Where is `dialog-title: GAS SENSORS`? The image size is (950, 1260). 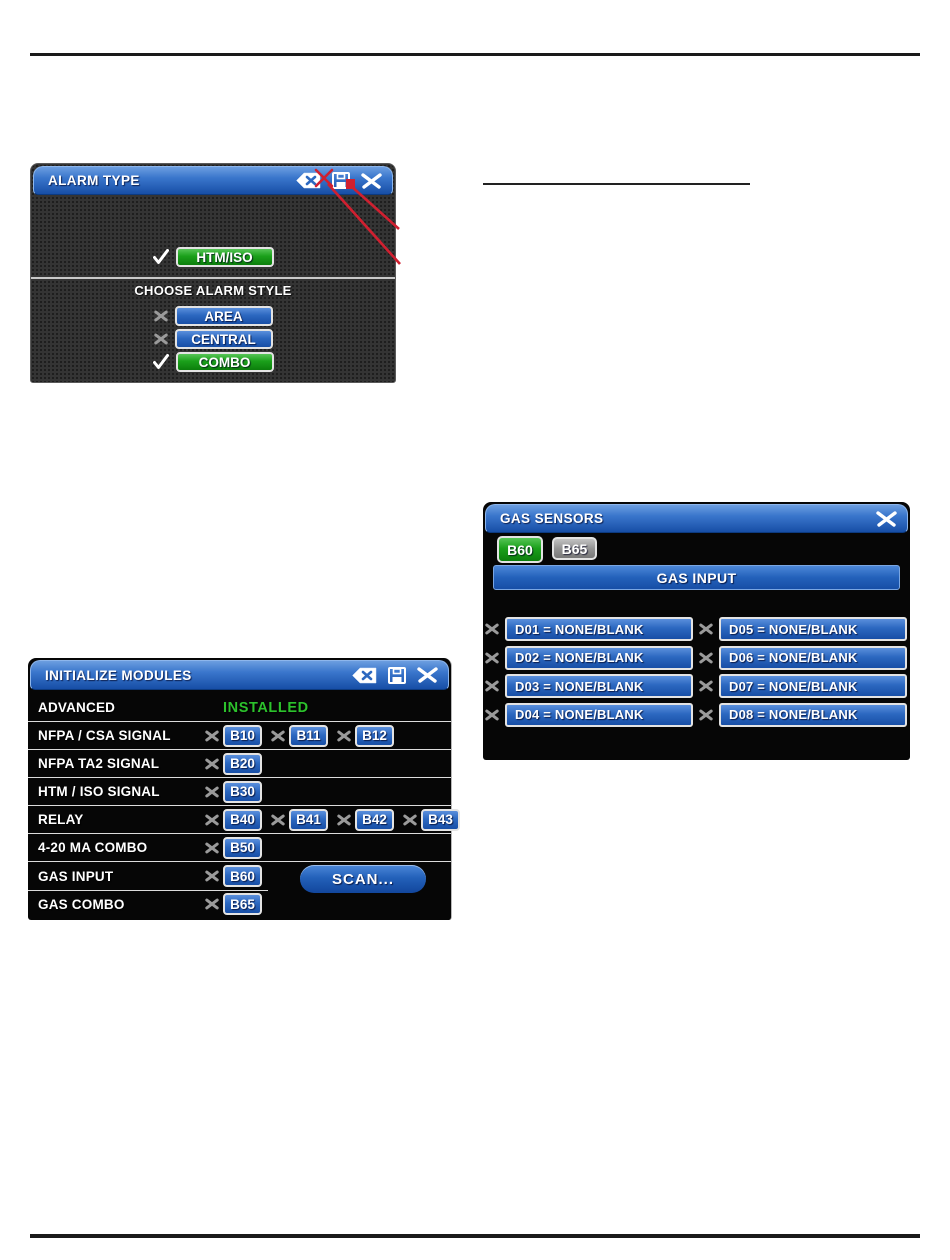
dialog-title: GAS SENSORS is located at coordinates (552, 518).